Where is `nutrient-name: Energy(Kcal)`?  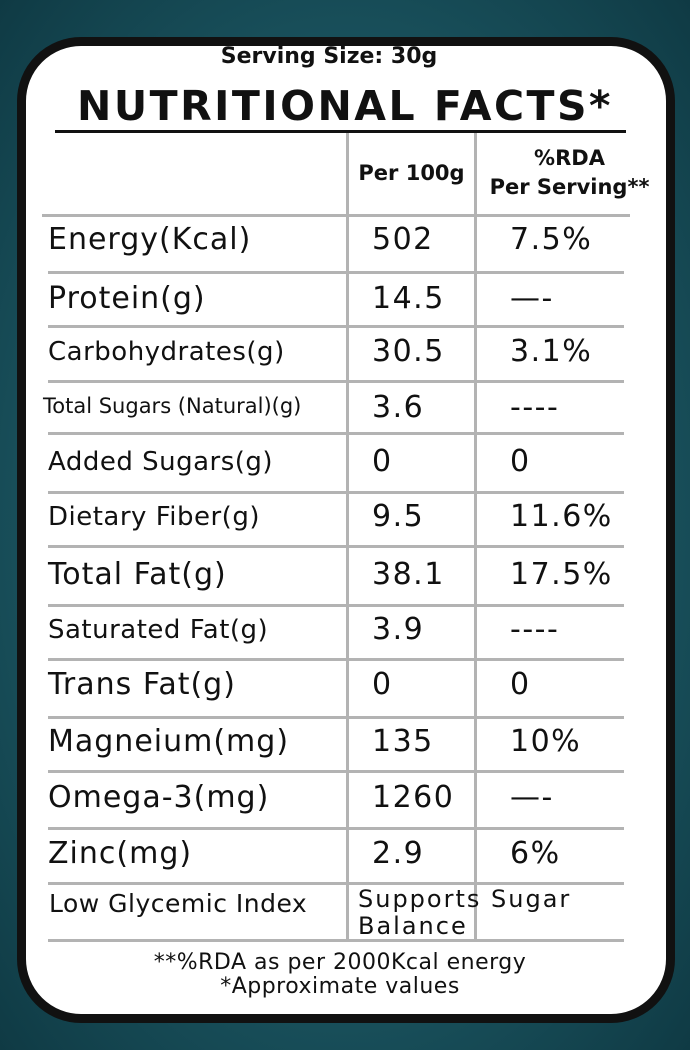 nutrient-name: Energy(Kcal) is located at coordinates (150, 239).